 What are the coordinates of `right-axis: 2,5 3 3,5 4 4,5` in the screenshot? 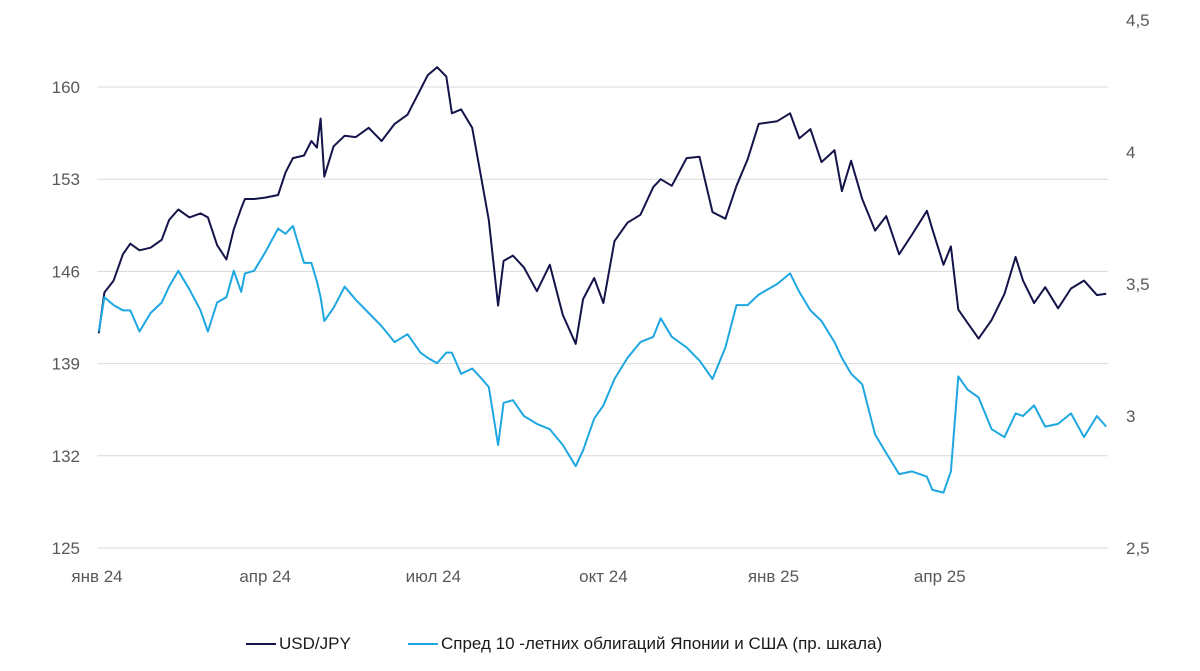 It's located at (1138, 284).